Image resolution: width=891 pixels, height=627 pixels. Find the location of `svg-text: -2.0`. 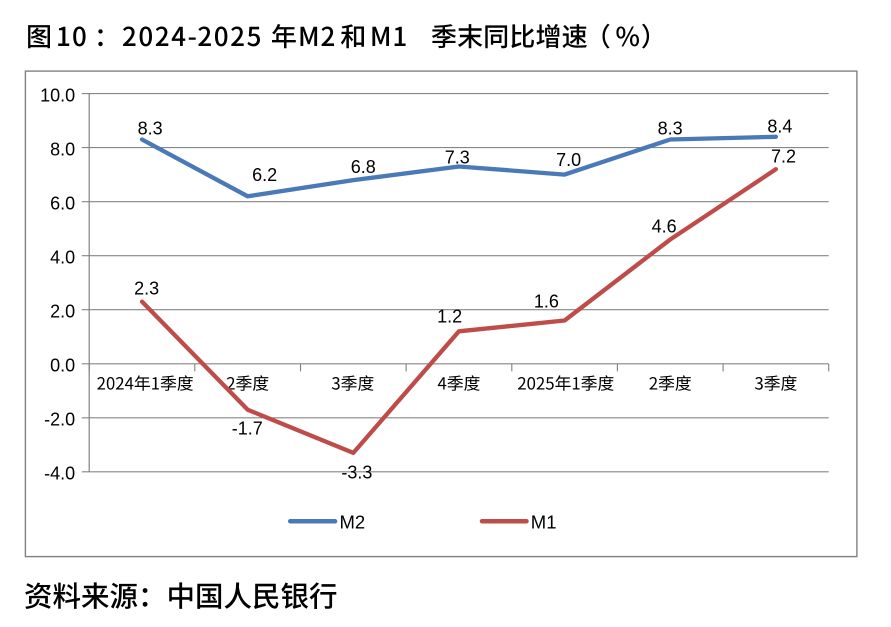

svg-text: -2.0 is located at coordinates (59, 420).